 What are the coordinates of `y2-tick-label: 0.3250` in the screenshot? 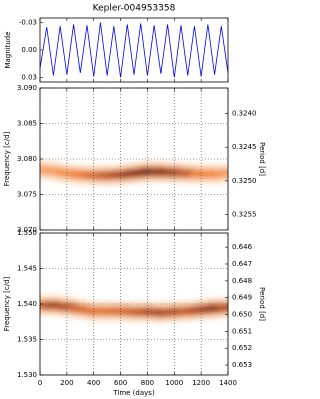 It's located at (244, 181).